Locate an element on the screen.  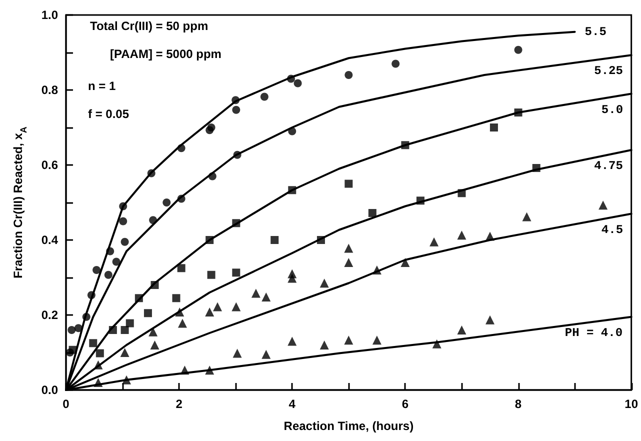
x-tick-label: 2 is located at coordinates (179, 404).